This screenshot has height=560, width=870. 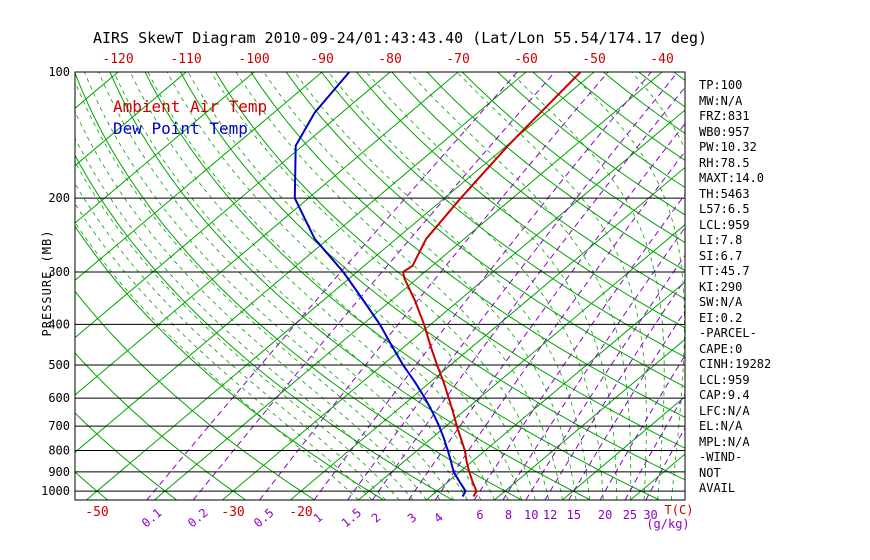 I want to click on pressure-tick-label: 800, so click(x=59, y=450).